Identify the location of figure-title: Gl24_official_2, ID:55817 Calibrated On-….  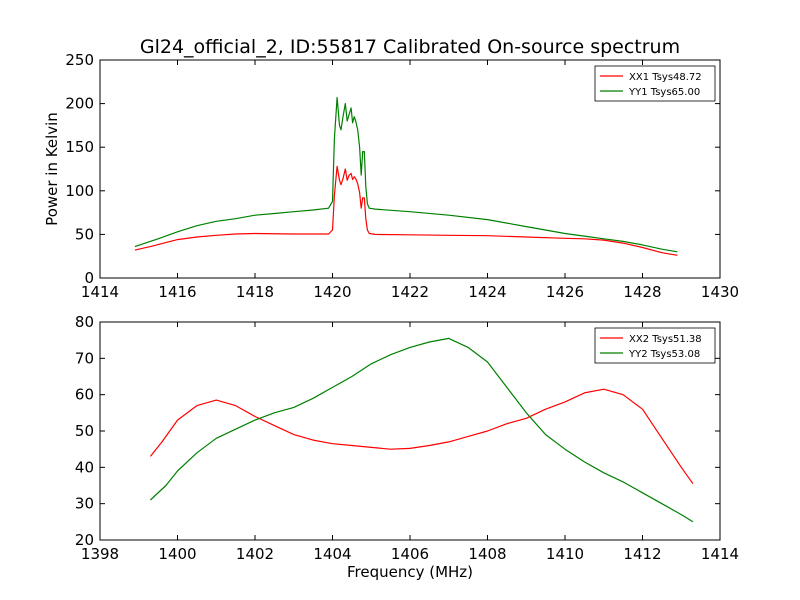
(410, 47).